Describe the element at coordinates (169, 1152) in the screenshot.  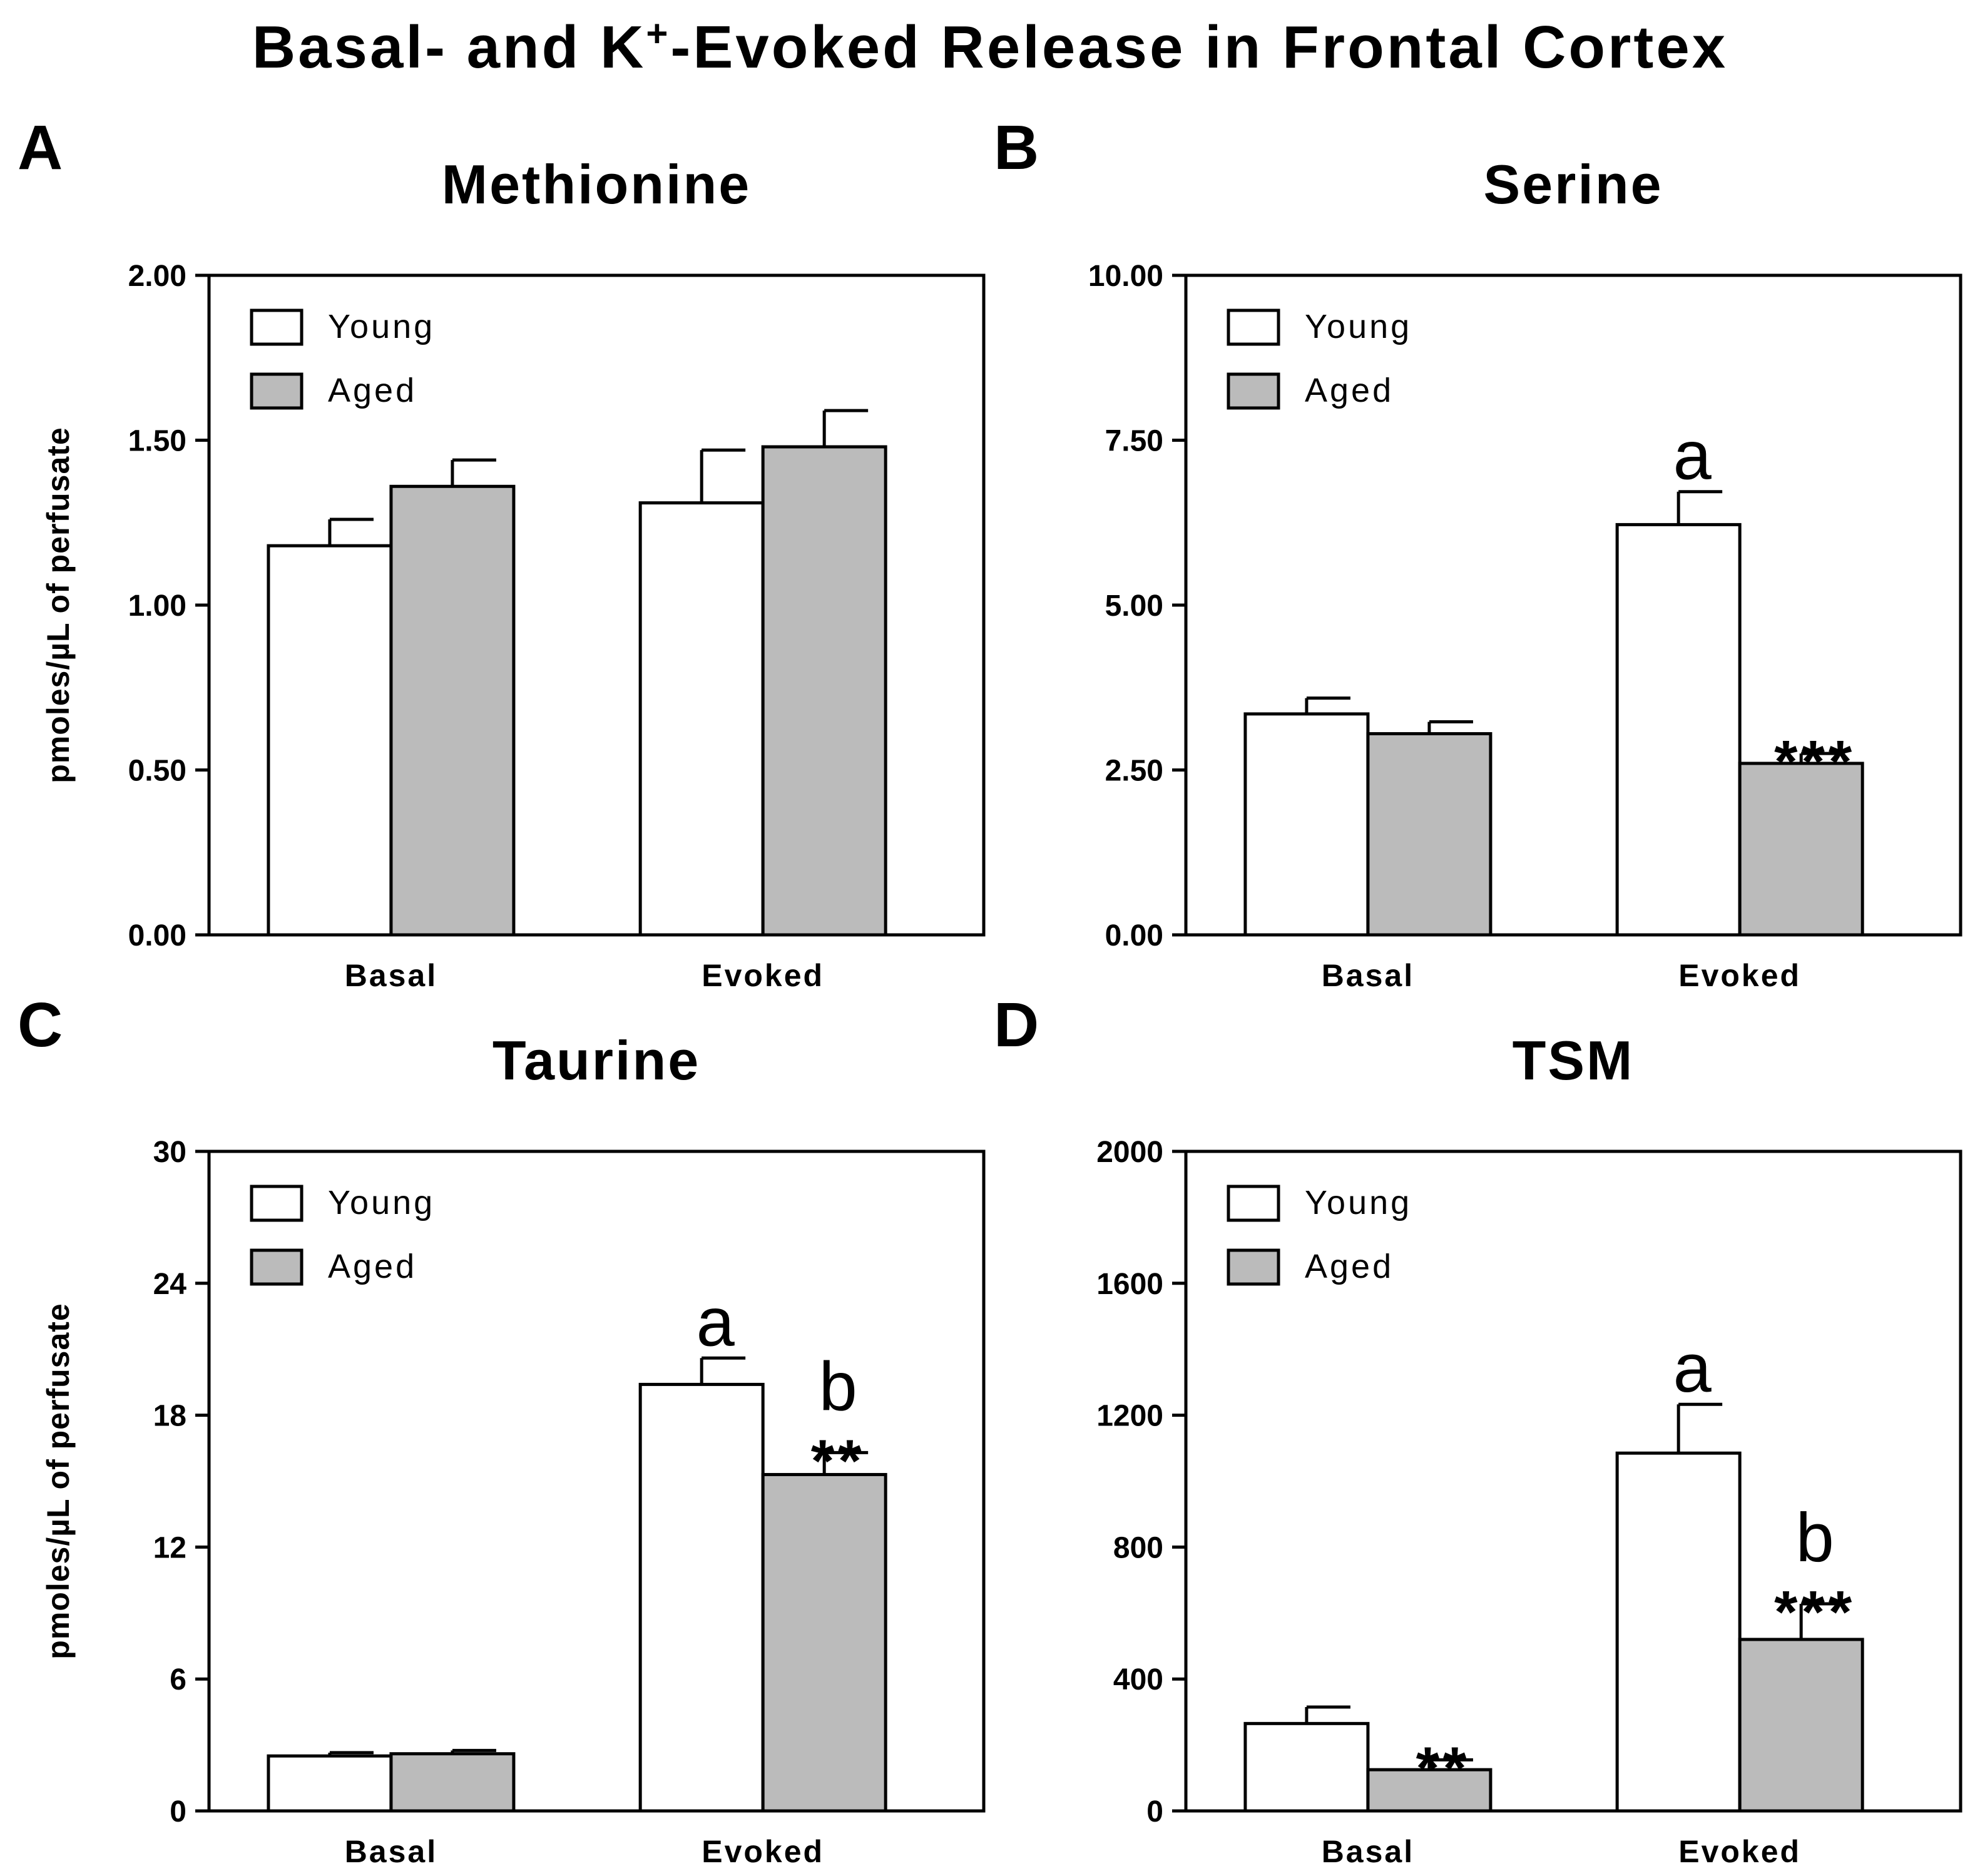
I see `y-tick-label: 30` at that location.